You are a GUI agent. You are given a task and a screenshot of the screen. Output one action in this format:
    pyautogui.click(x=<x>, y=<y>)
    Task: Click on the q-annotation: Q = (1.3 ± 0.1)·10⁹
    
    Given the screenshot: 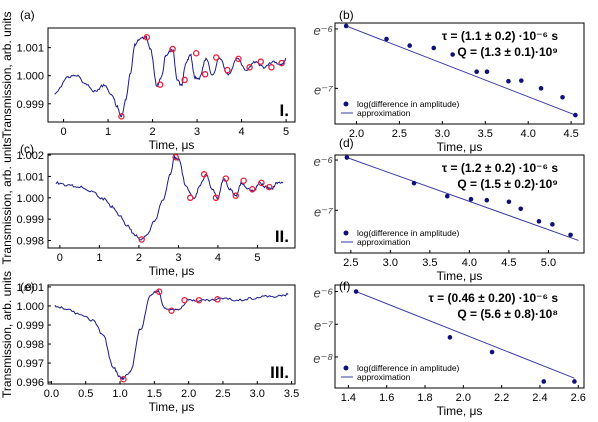 What is the action you would take?
    pyautogui.click(x=507, y=52)
    